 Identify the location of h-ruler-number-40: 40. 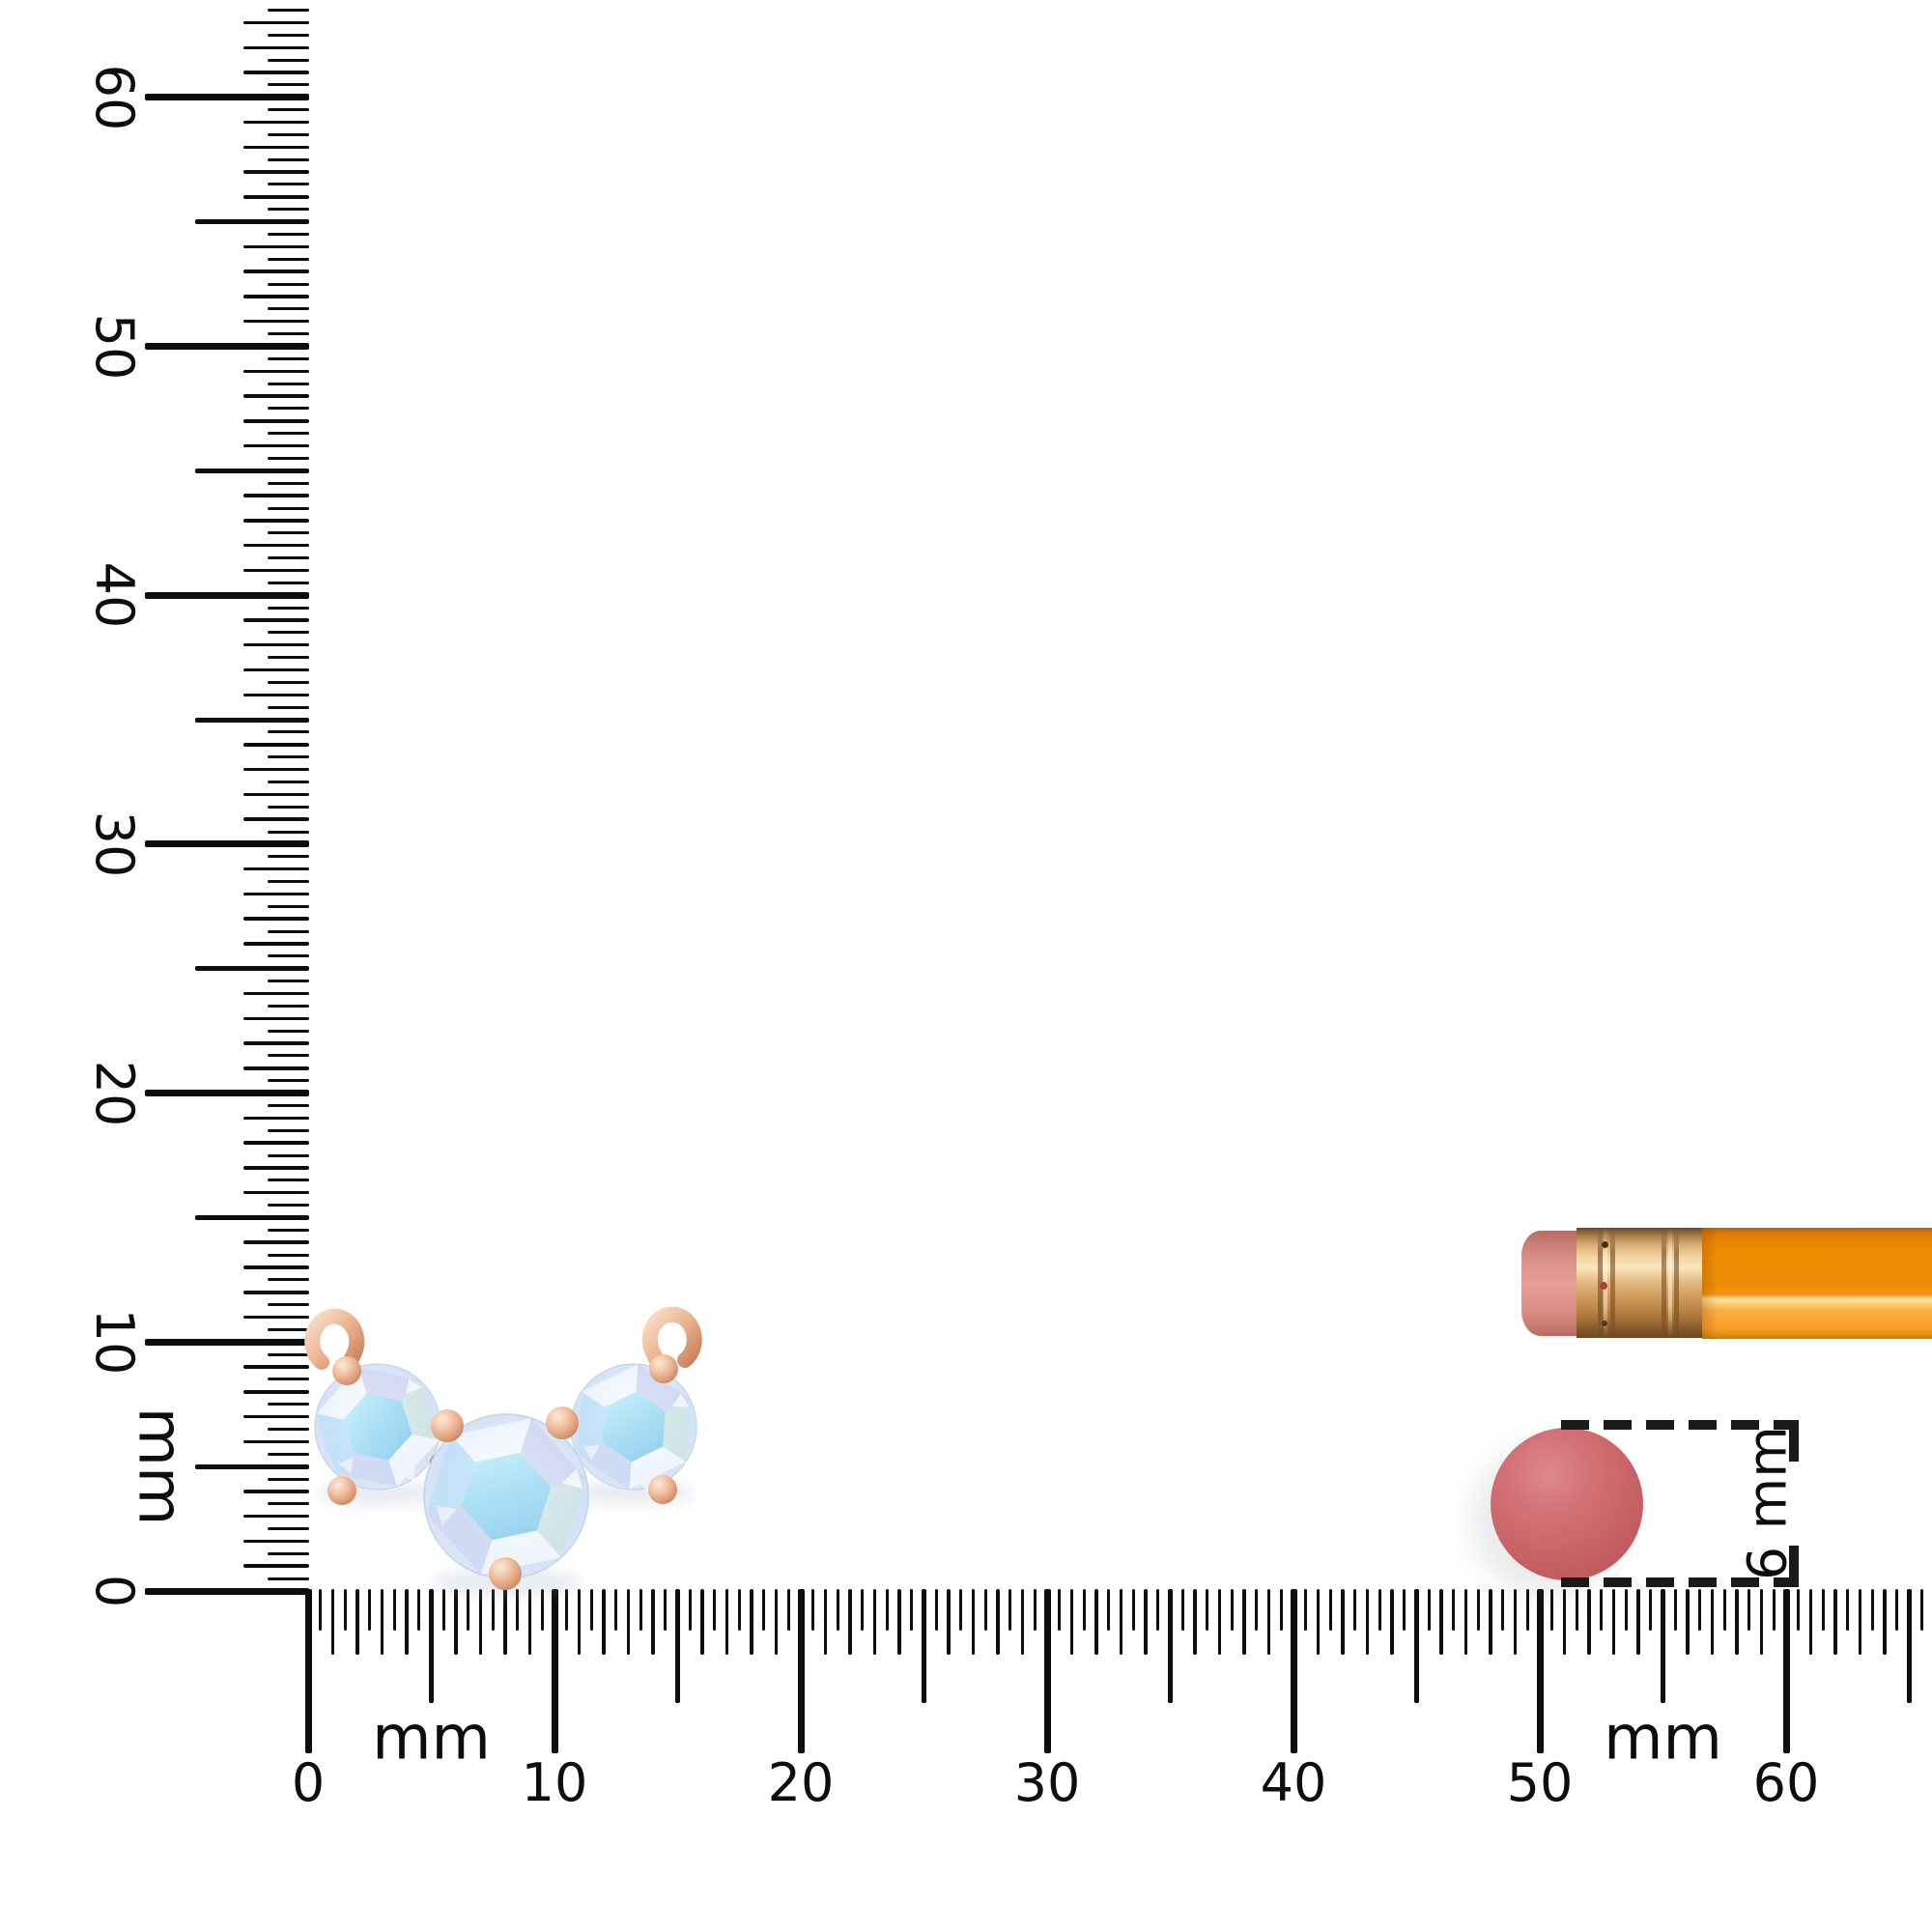
(1293, 1782).